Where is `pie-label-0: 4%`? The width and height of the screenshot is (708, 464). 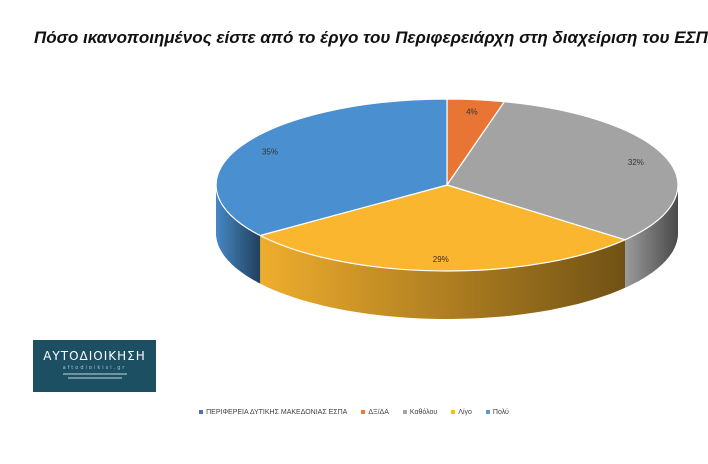
pie-label-0: 4% is located at coordinates (472, 112).